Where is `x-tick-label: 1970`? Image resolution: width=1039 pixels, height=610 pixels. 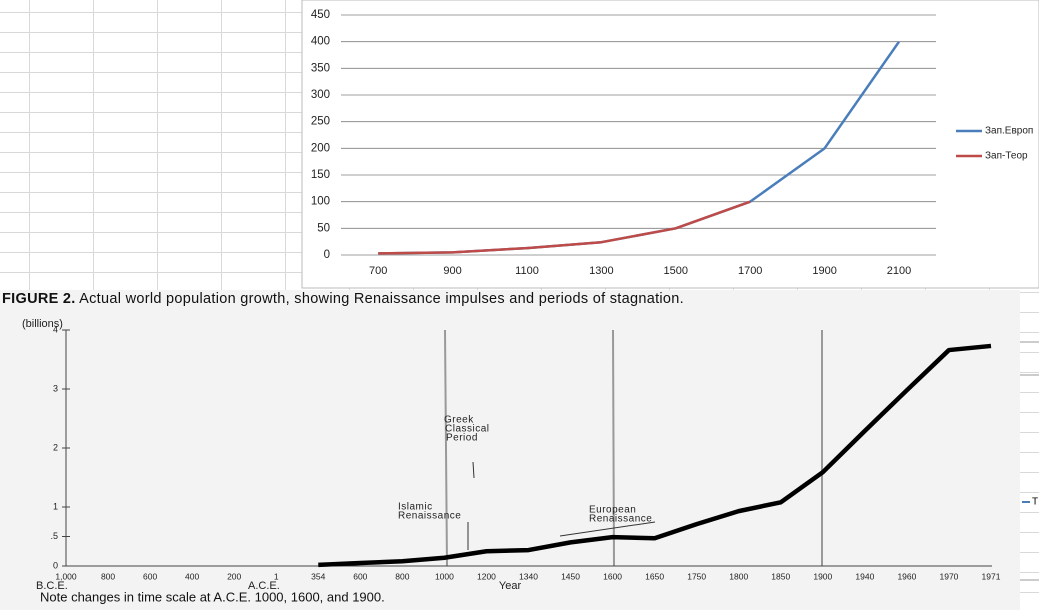 x-tick-label: 1970 is located at coordinates (948, 576).